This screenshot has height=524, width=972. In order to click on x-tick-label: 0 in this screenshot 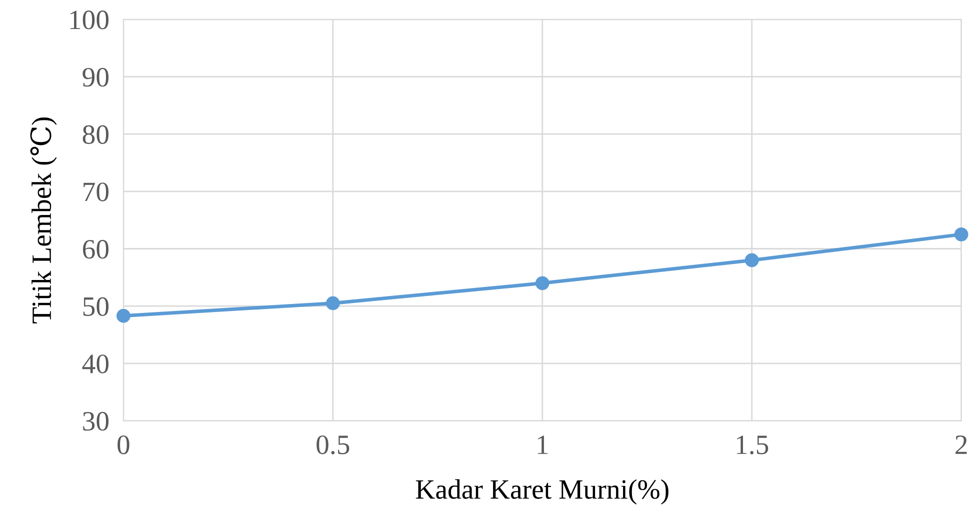, I will do `click(124, 444)`.